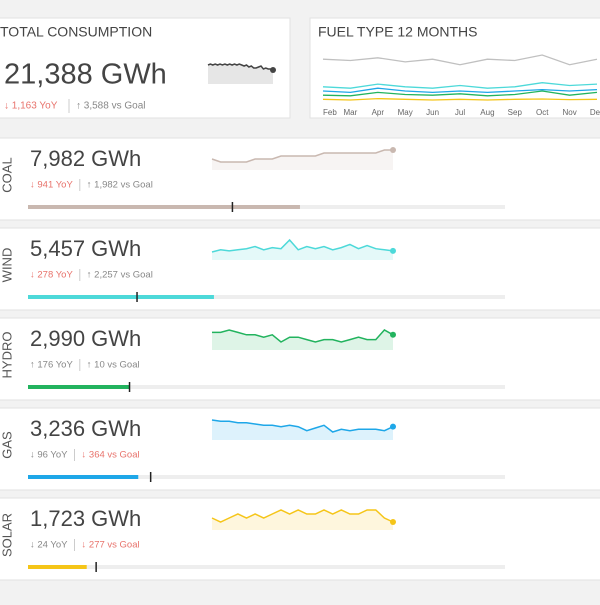 Image resolution: width=600 pixels, height=605 pixels. Describe the element at coordinates (7, 355) in the screenshot. I see `row-label: HYDRO` at that location.